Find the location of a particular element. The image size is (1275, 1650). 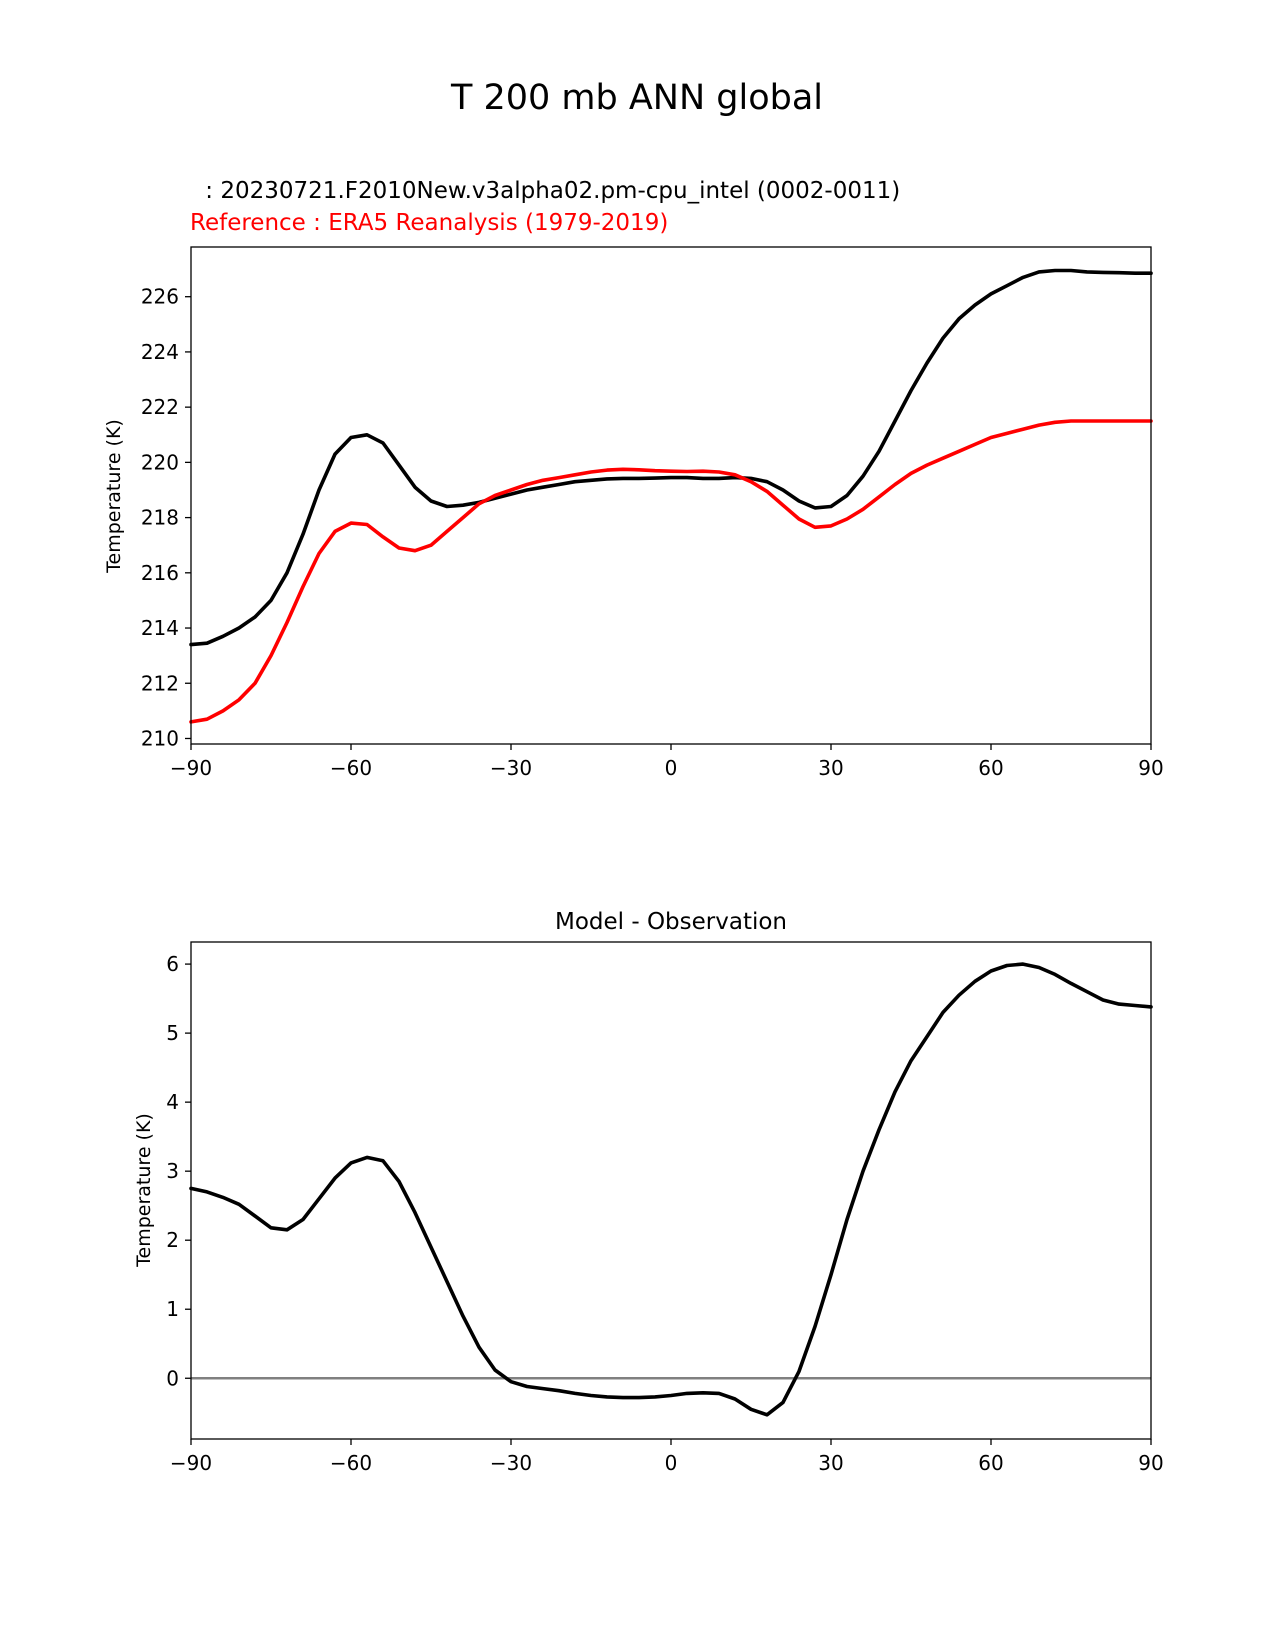

y-tick-label: 2 is located at coordinates (172, 1240).